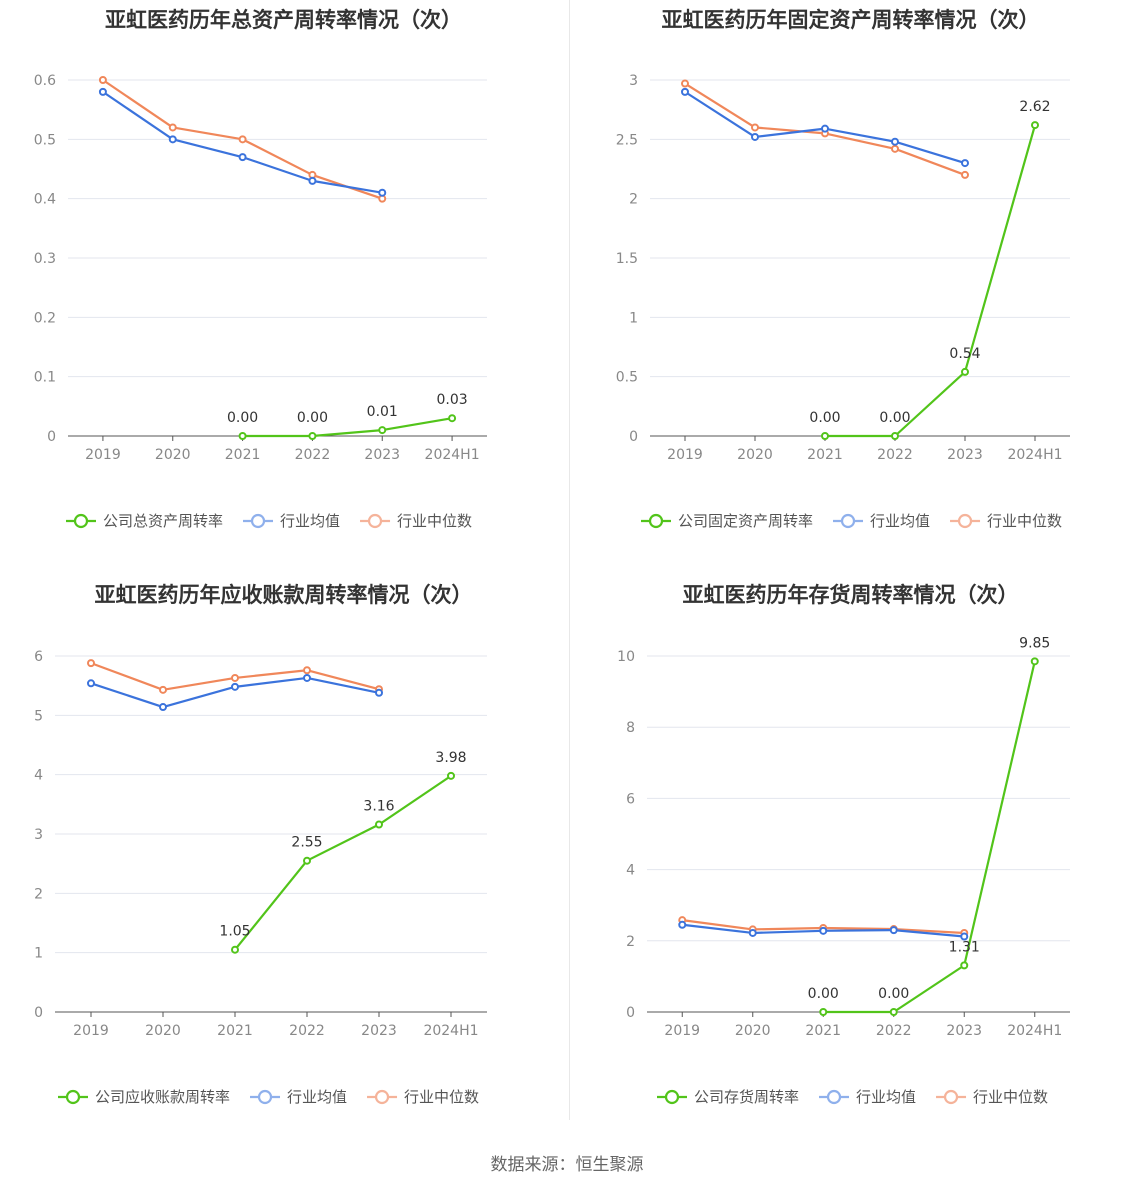  What do you see at coordinates (144, 521) in the screenshot?
I see `legend-item-company: 公司总资产周转率` at bounding box center [144, 521].